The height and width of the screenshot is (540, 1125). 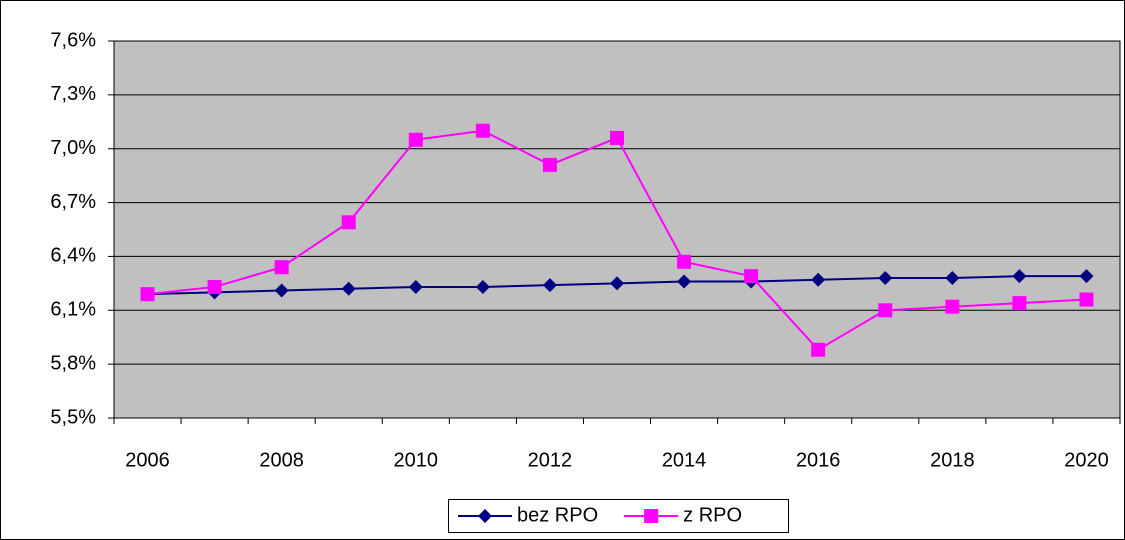 What do you see at coordinates (73, 40) in the screenshot?
I see `y-tick-label: 7,6%` at bounding box center [73, 40].